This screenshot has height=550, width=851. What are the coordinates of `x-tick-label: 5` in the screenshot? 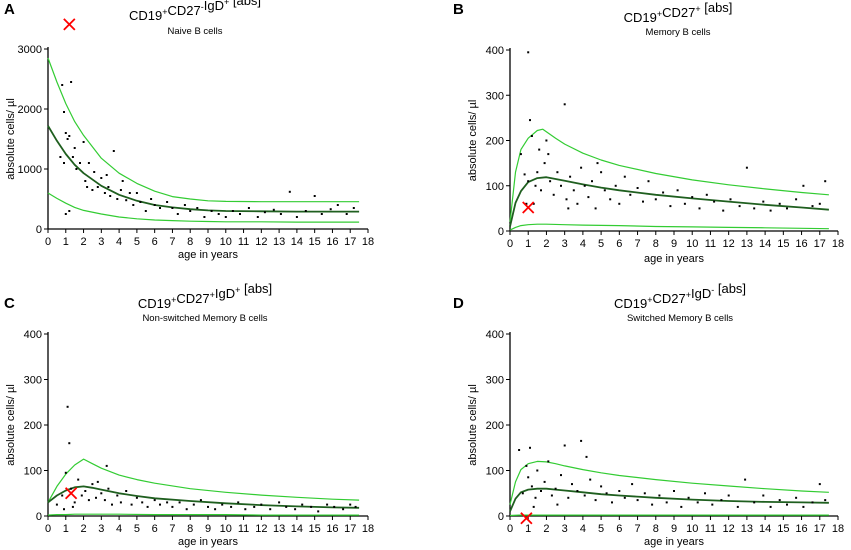 It's located at (137, 529).